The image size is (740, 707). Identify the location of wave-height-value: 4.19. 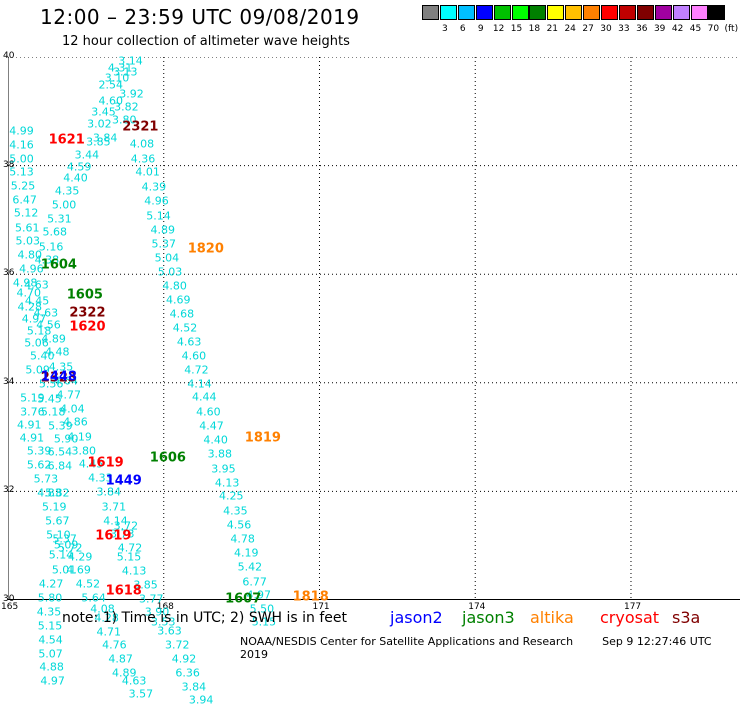
(79, 437).